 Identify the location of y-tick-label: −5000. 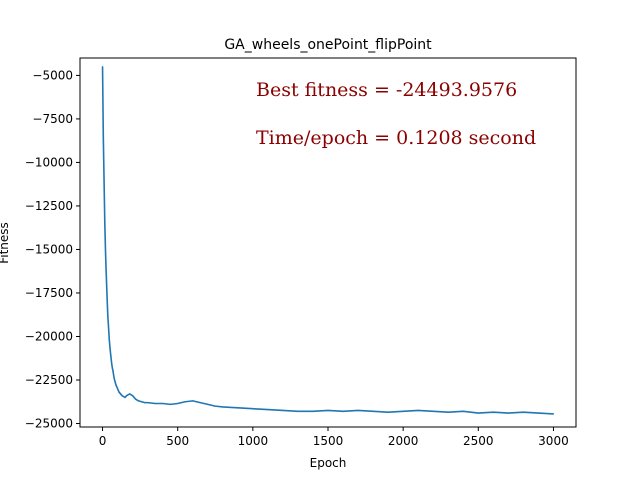
(52, 75).